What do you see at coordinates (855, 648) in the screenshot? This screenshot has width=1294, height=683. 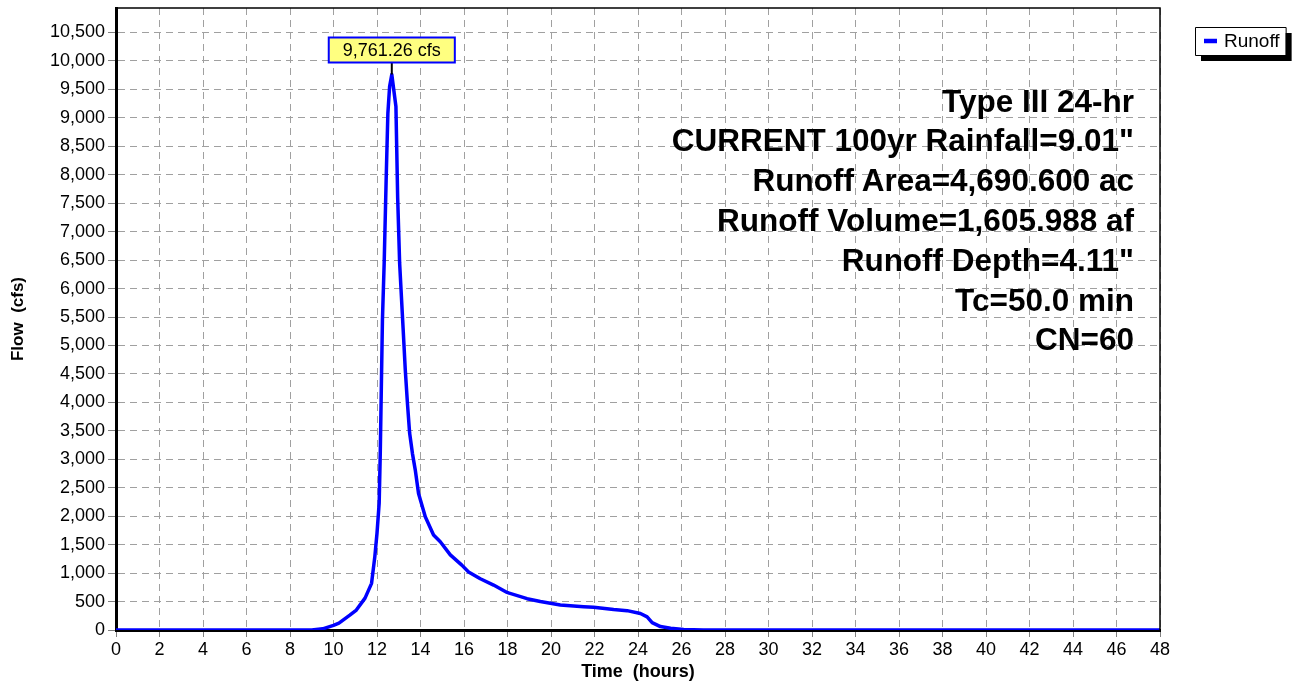 I see `x-tick-label: 34` at bounding box center [855, 648].